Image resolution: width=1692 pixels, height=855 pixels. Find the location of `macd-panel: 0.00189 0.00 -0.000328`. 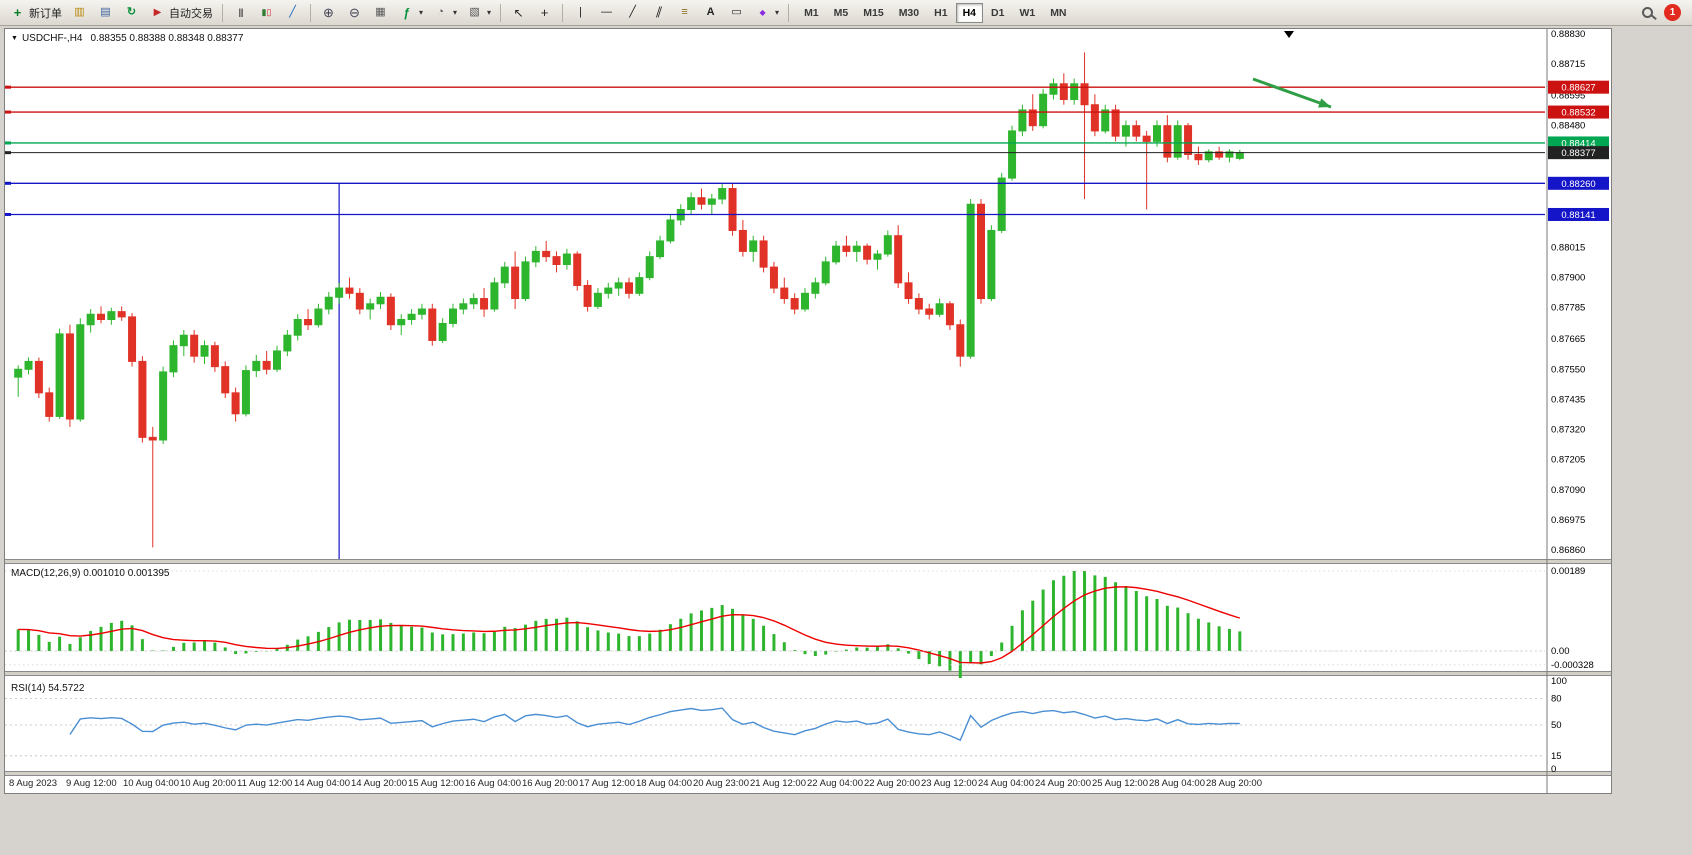

macd-panel: 0.00189 0.00 -0.000328 is located at coordinates (799, 622).